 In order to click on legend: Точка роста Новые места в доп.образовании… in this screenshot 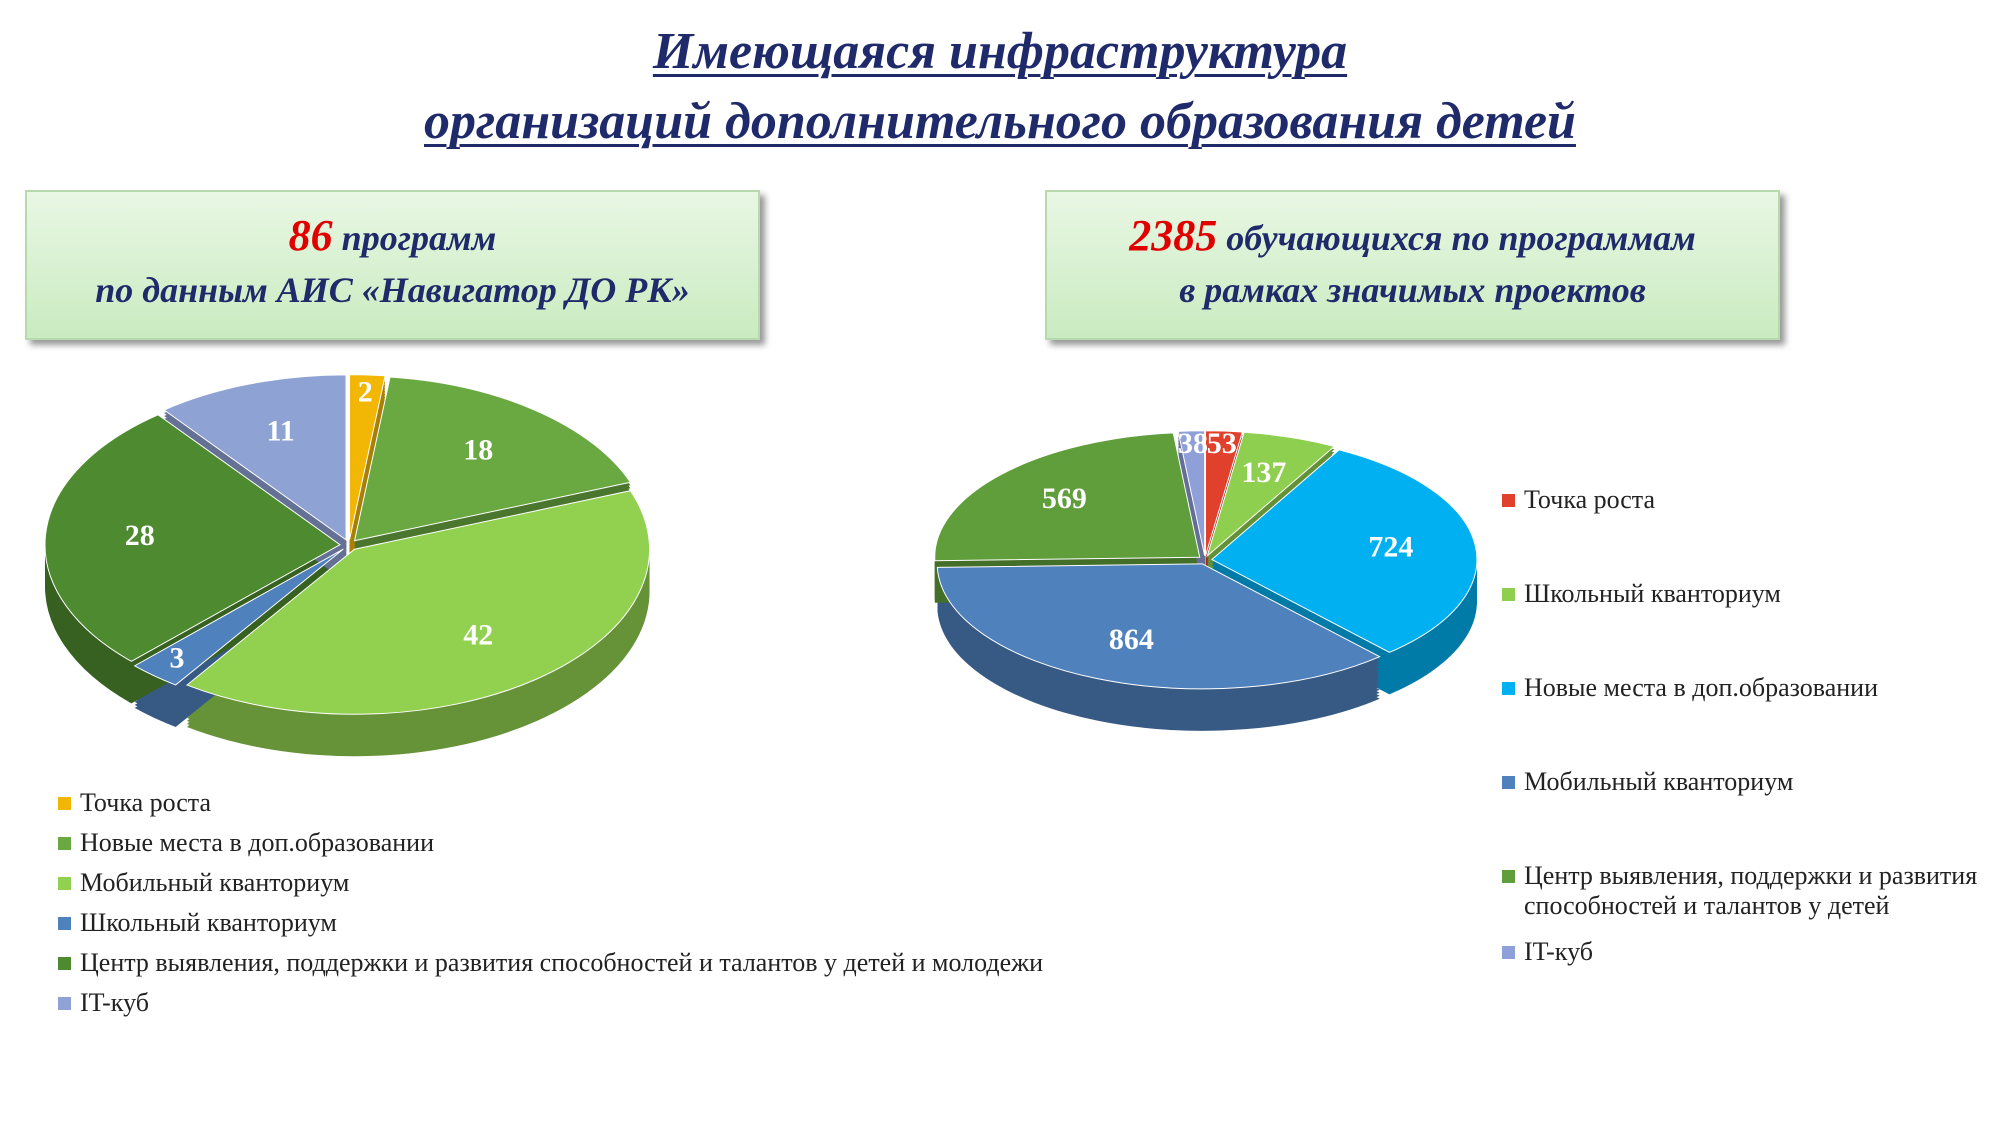, I will do `click(658, 908)`.